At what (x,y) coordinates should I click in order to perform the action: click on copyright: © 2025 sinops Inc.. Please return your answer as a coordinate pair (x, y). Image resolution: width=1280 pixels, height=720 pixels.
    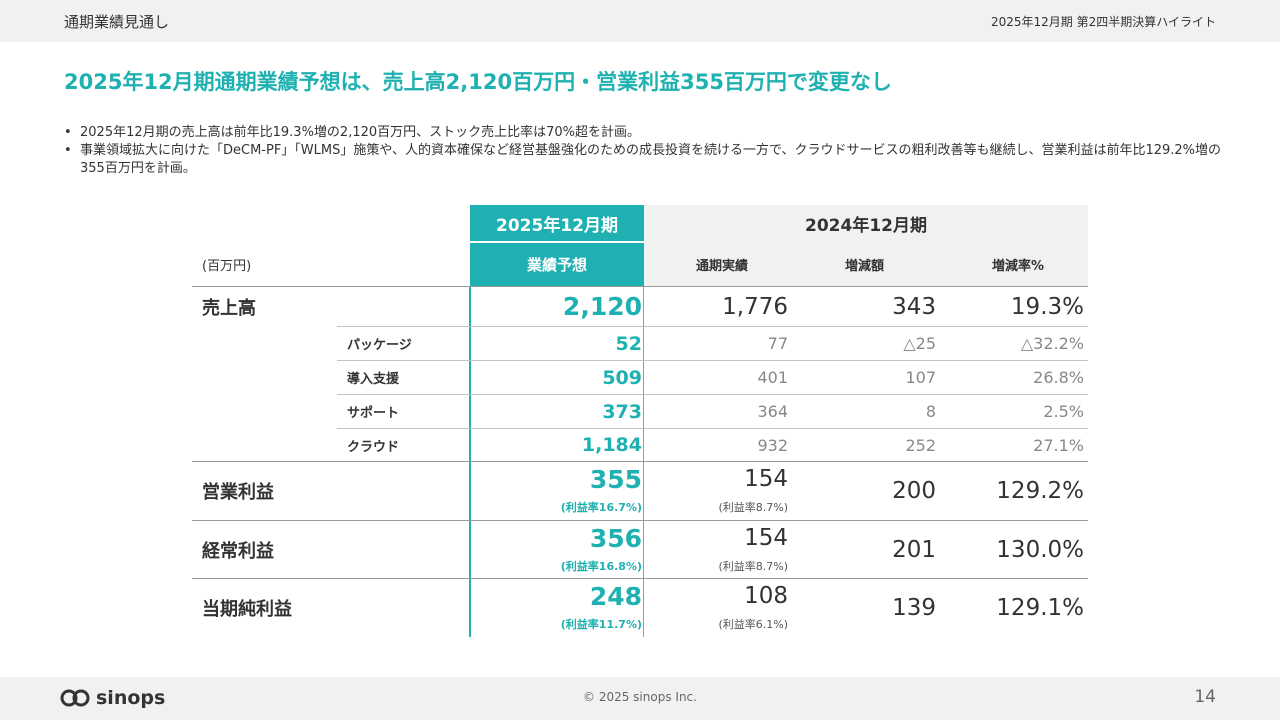
    Looking at the image, I should click on (640, 697).